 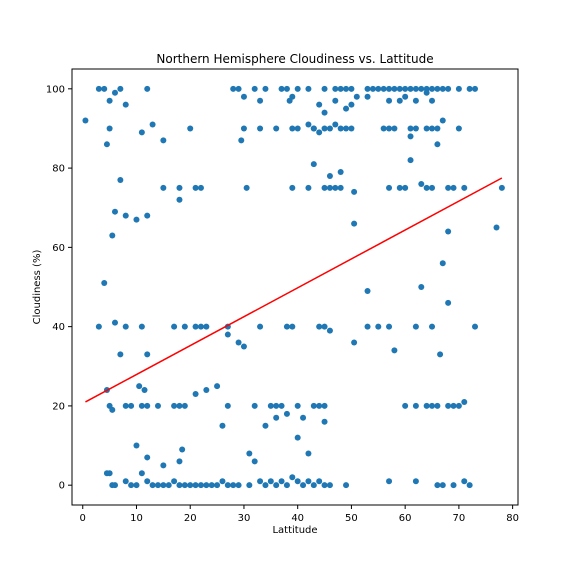 What do you see at coordinates (83, 518) in the screenshot?
I see `x-tick-label: 0` at bounding box center [83, 518].